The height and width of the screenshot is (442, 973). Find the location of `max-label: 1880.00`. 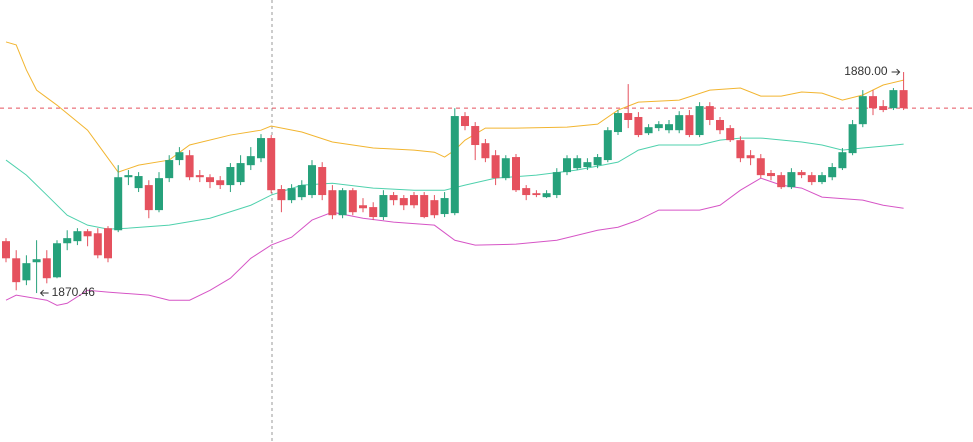

max-label: 1880.00 is located at coordinates (866, 71).